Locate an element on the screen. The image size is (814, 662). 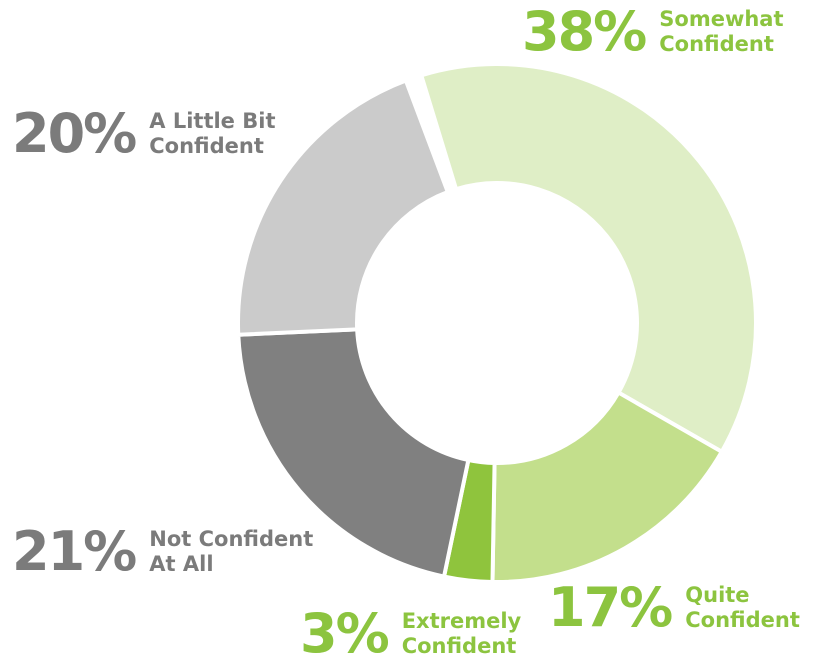
percent-label: 21% is located at coordinates (74, 551).